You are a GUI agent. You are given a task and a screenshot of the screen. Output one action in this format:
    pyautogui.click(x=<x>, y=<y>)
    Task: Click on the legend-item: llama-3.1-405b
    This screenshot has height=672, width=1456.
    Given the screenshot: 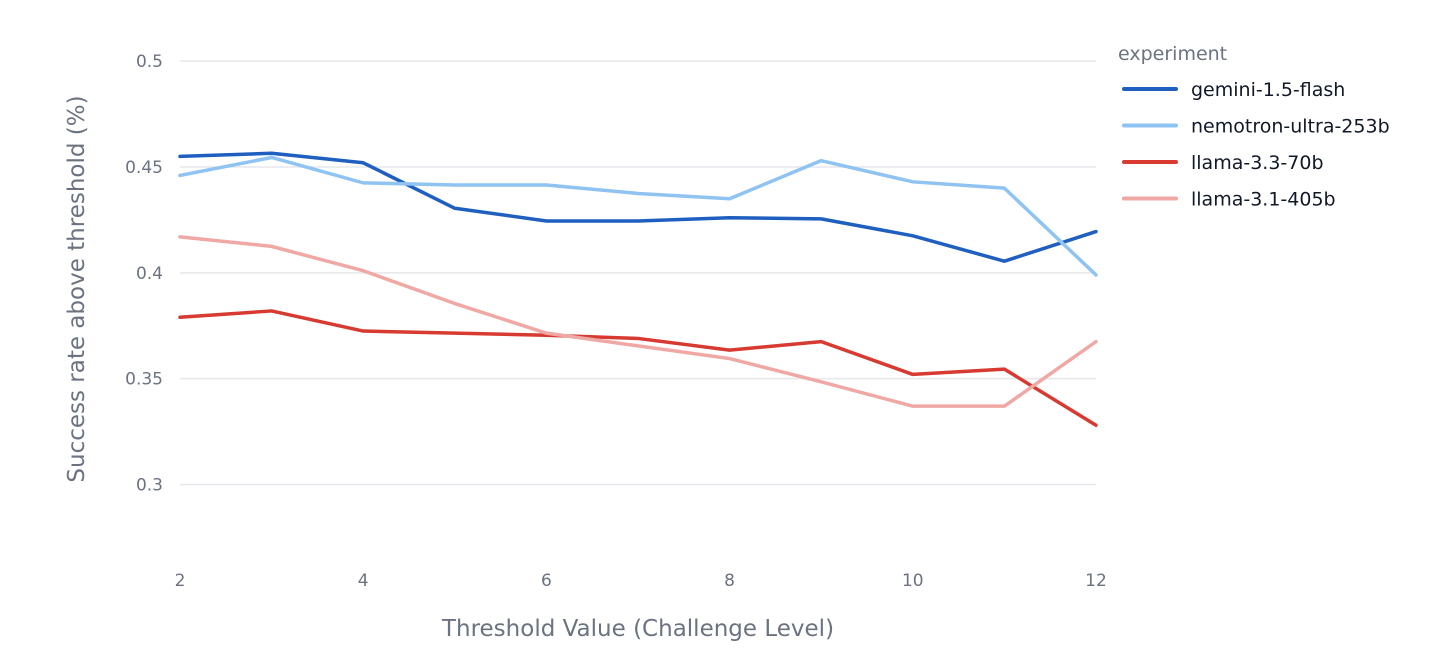 What is the action you would take?
    pyautogui.click(x=1229, y=200)
    